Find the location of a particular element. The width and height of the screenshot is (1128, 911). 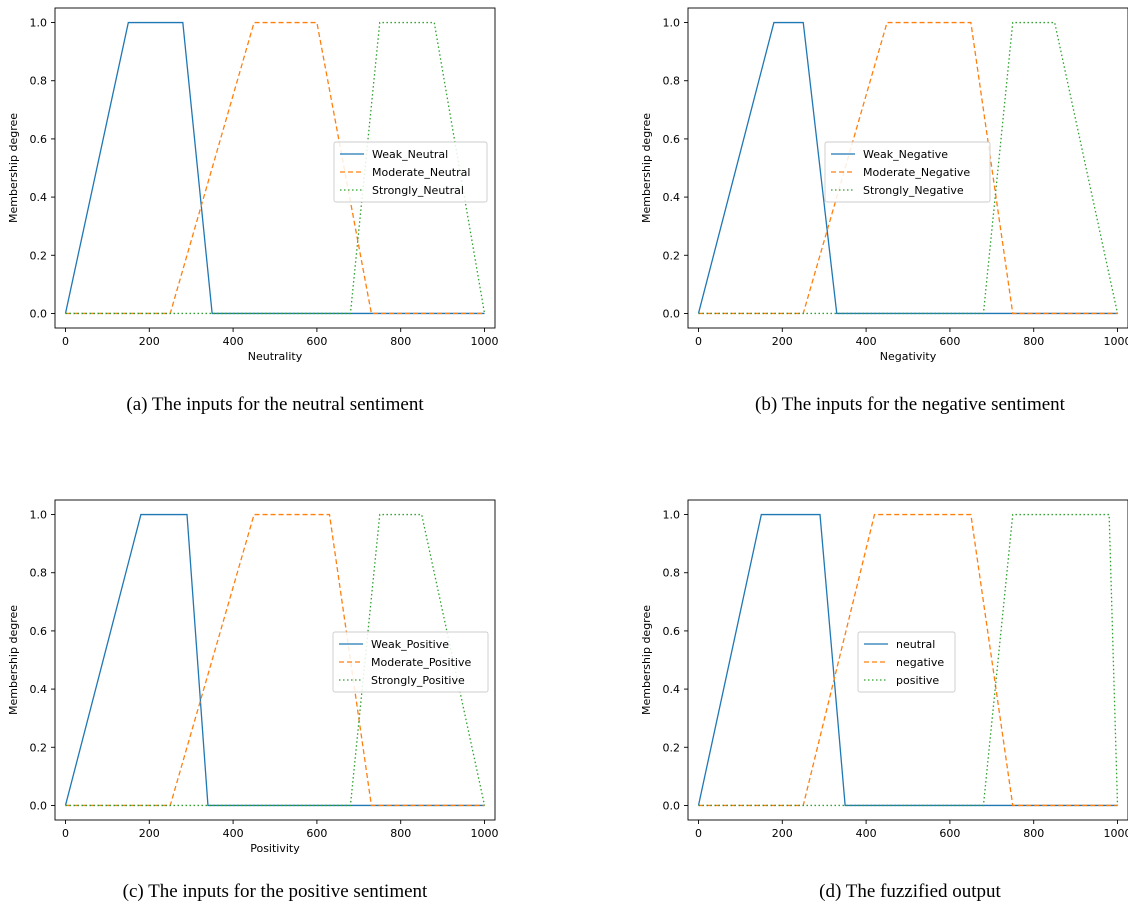

x-axis-label: Negativity is located at coordinates (908, 356).